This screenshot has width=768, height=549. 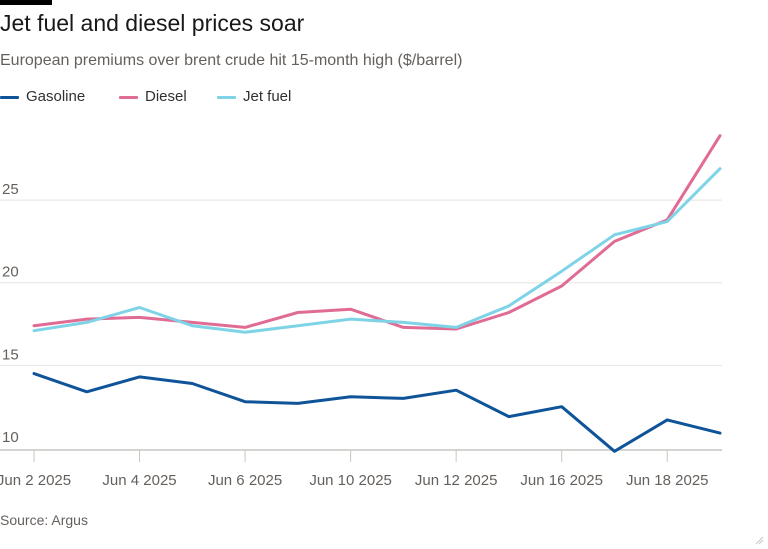 What do you see at coordinates (10, 272) in the screenshot?
I see `y-tick-label-20: 20` at bounding box center [10, 272].